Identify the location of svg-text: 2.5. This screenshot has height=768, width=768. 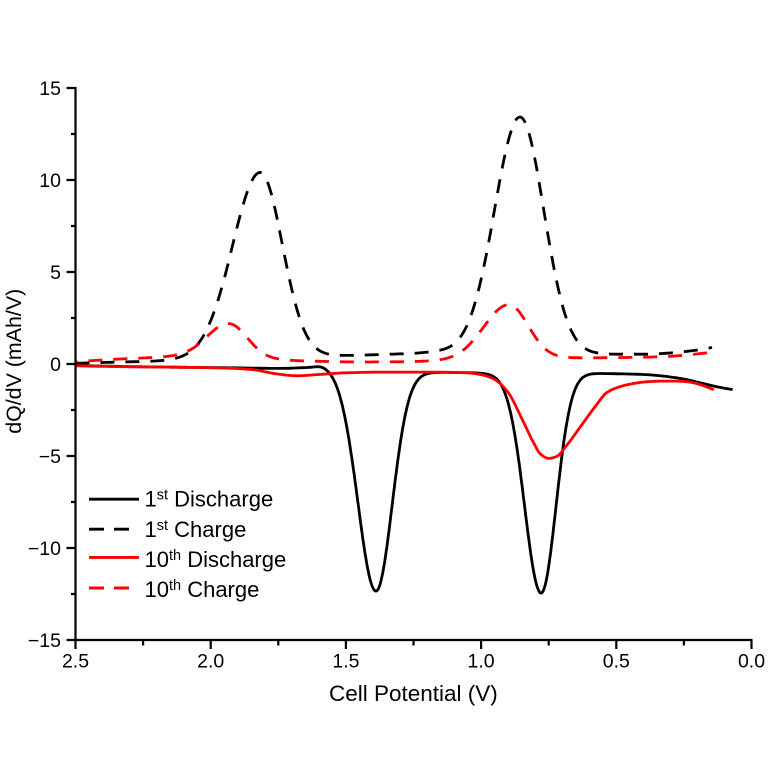
(75, 662).